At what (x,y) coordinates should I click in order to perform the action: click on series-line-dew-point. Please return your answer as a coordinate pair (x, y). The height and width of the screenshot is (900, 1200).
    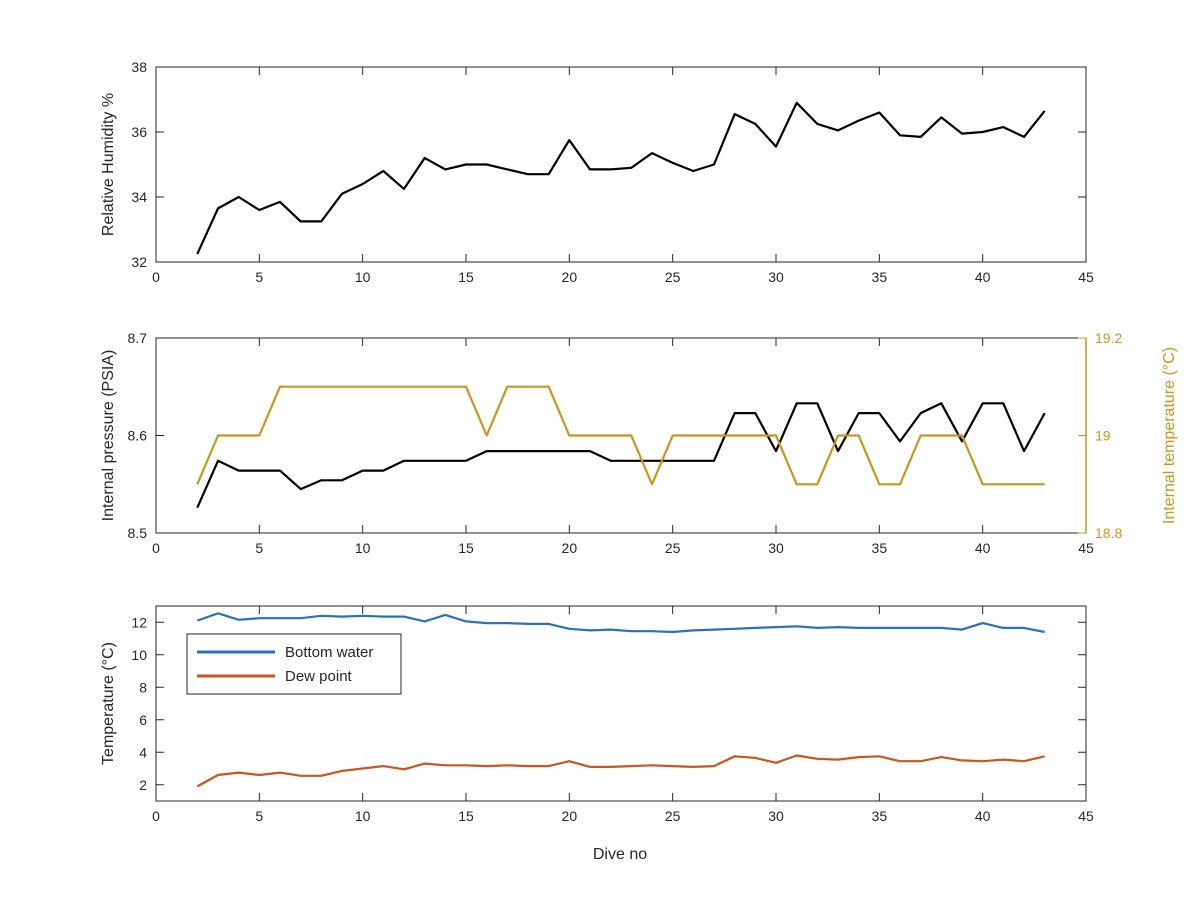
    Looking at the image, I should click on (620, 771).